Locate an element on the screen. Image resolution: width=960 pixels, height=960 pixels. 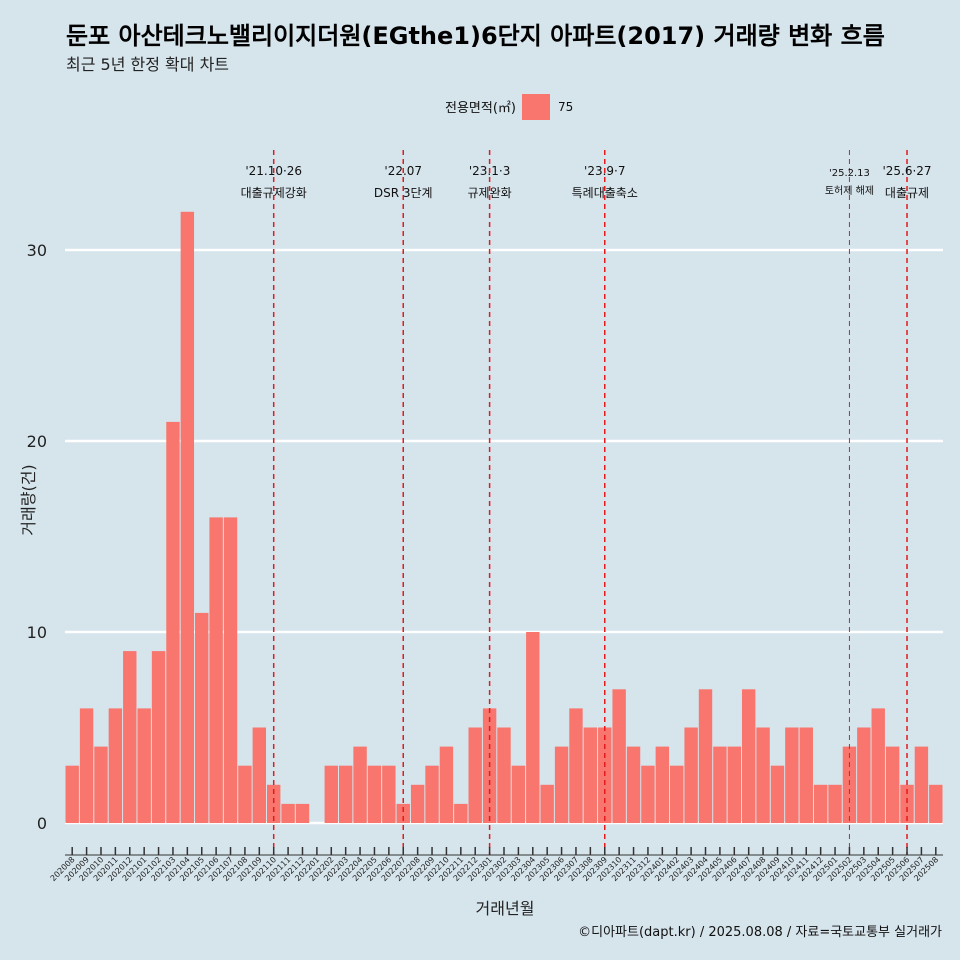
event-date: '25.6·27 is located at coordinates (906, 171).